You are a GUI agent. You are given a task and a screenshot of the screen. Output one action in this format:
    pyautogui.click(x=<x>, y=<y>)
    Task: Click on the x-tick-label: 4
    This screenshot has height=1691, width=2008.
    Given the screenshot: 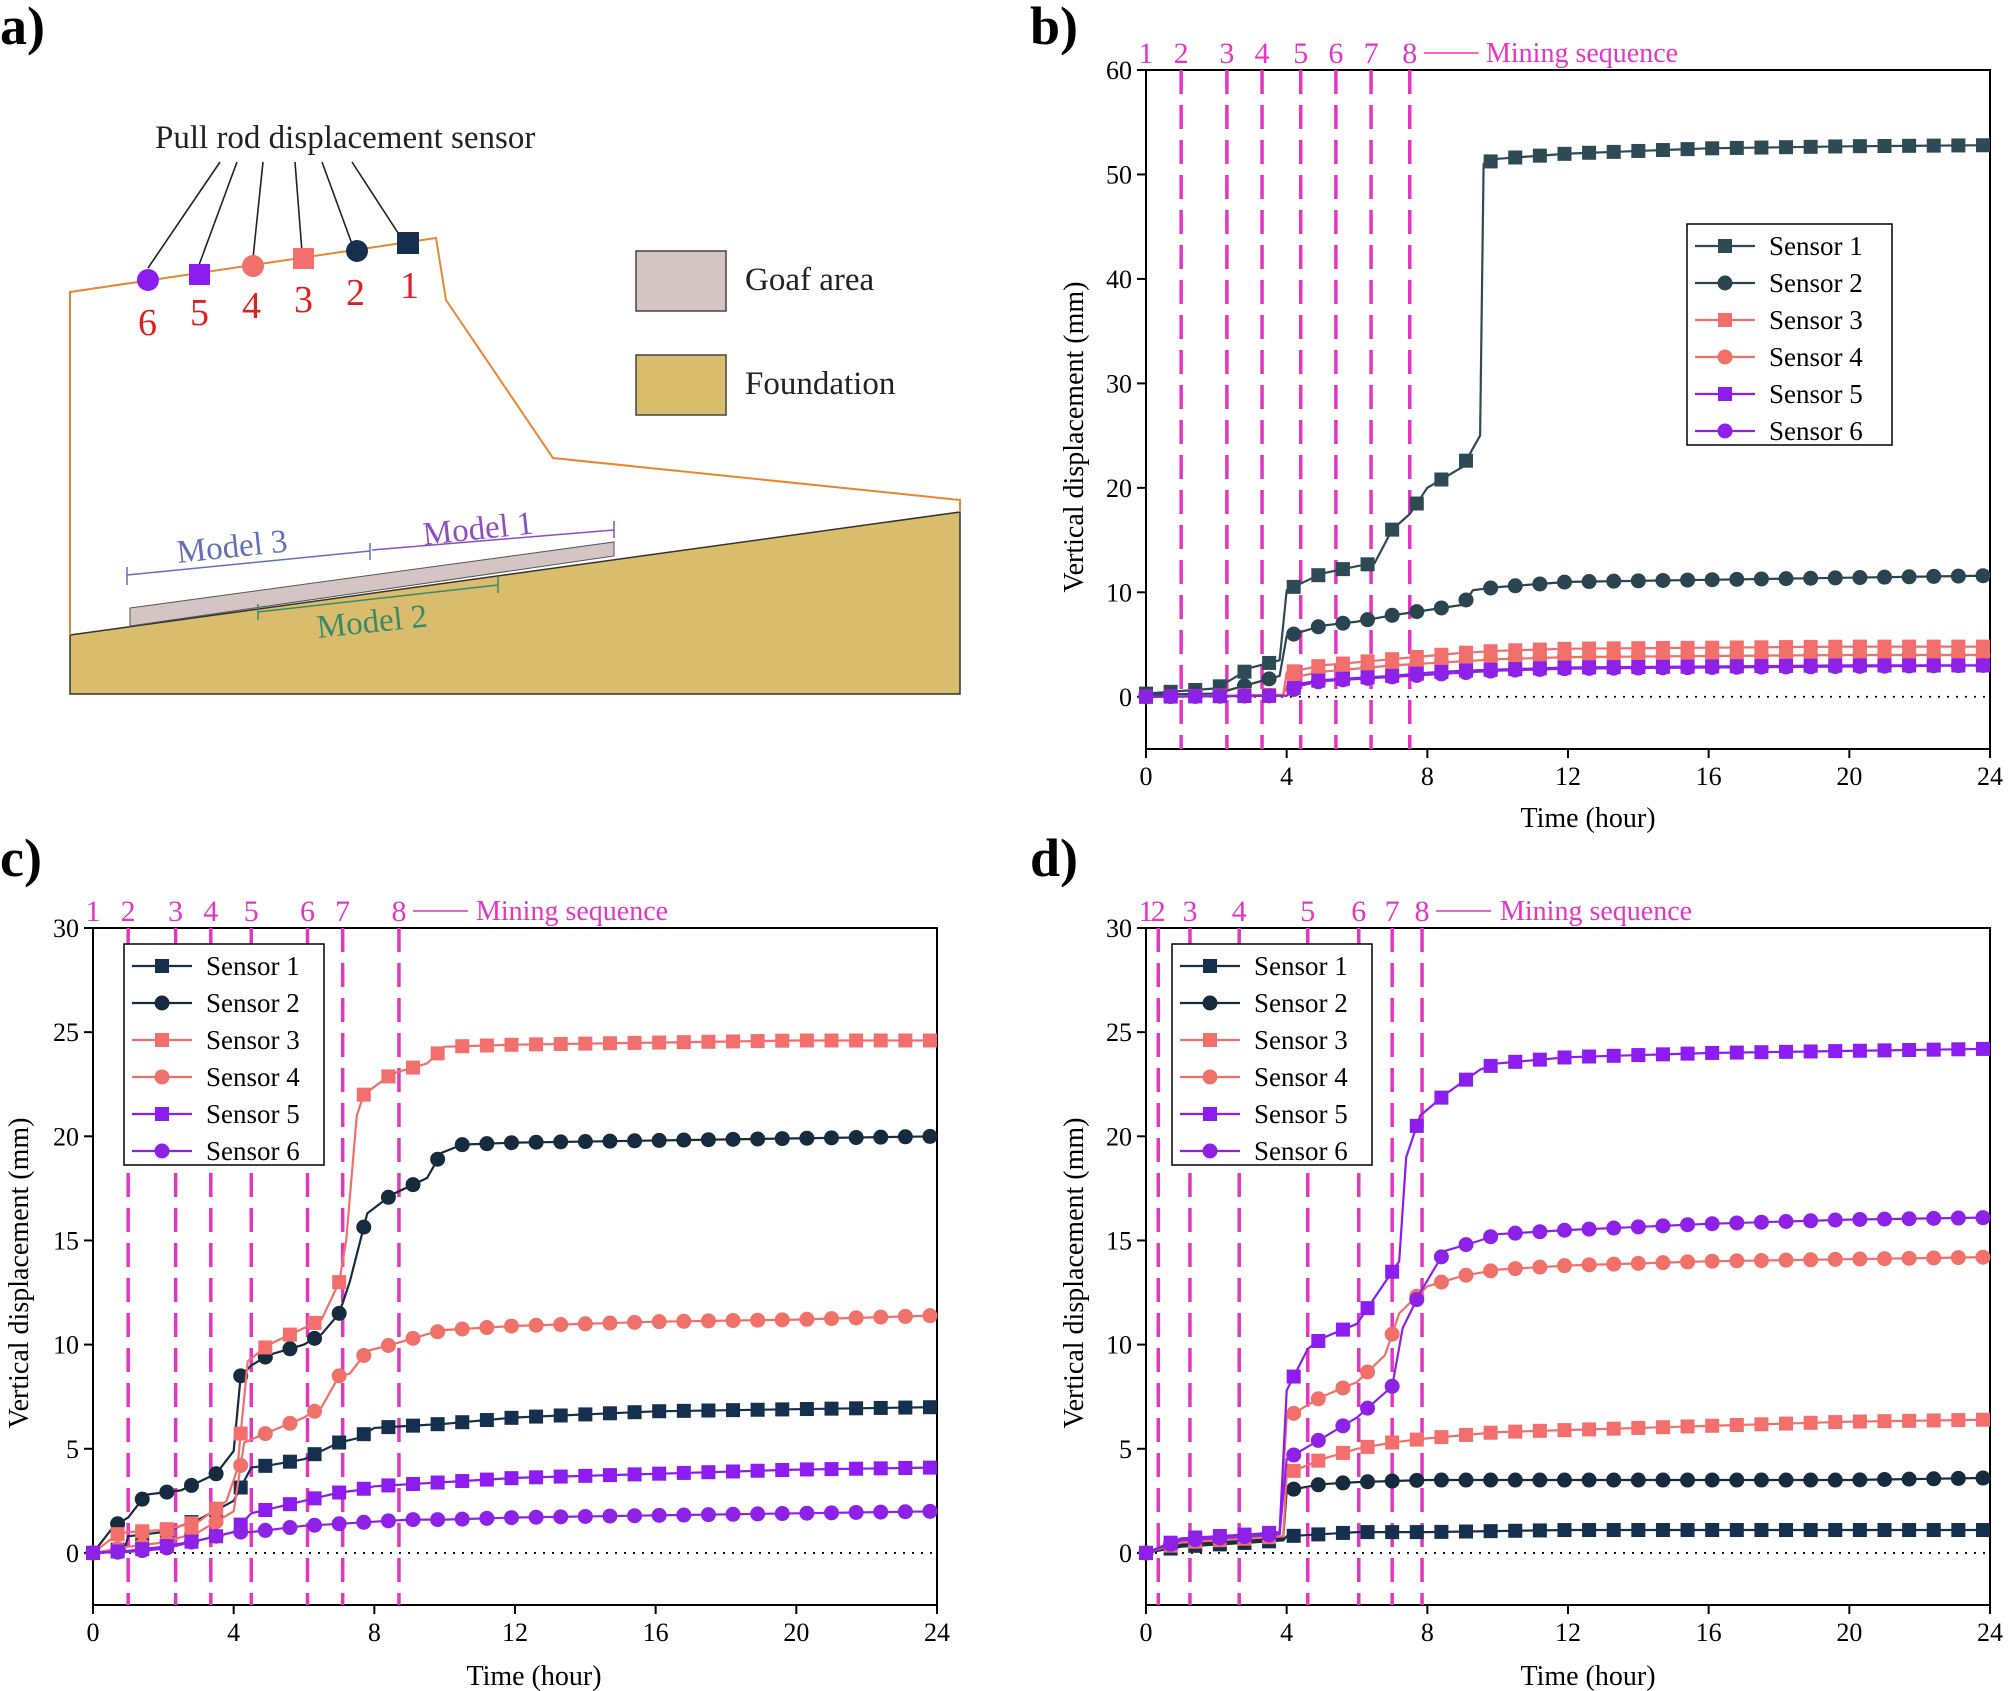 What is the action you would take?
    pyautogui.click(x=1286, y=776)
    